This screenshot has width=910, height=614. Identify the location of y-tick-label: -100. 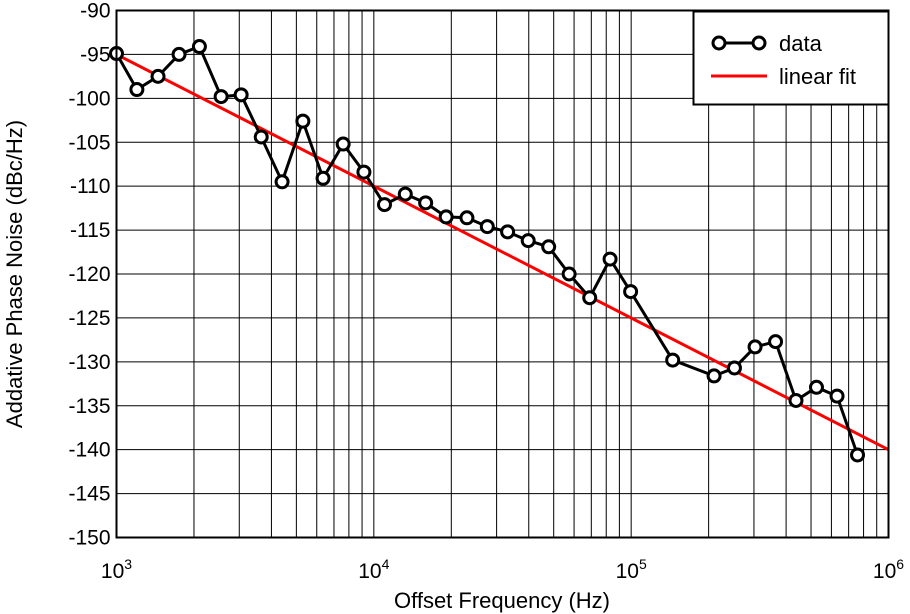
(89, 98).